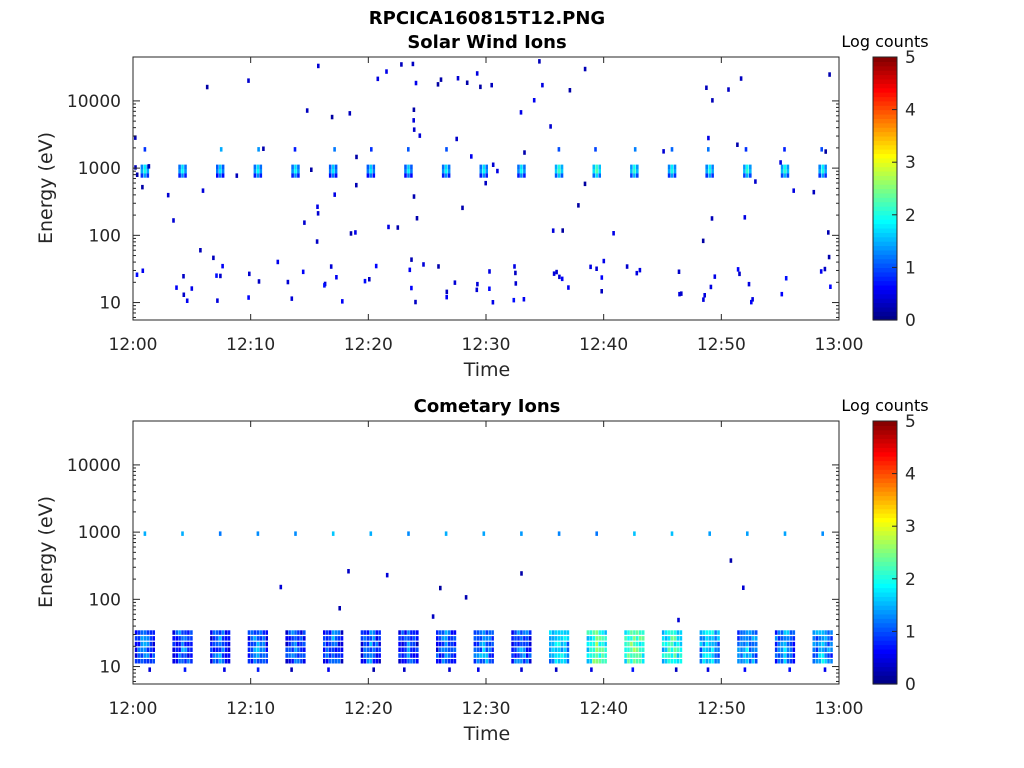  What do you see at coordinates (885, 552) in the screenshot?
I see `colorbar-frame` at bounding box center [885, 552].